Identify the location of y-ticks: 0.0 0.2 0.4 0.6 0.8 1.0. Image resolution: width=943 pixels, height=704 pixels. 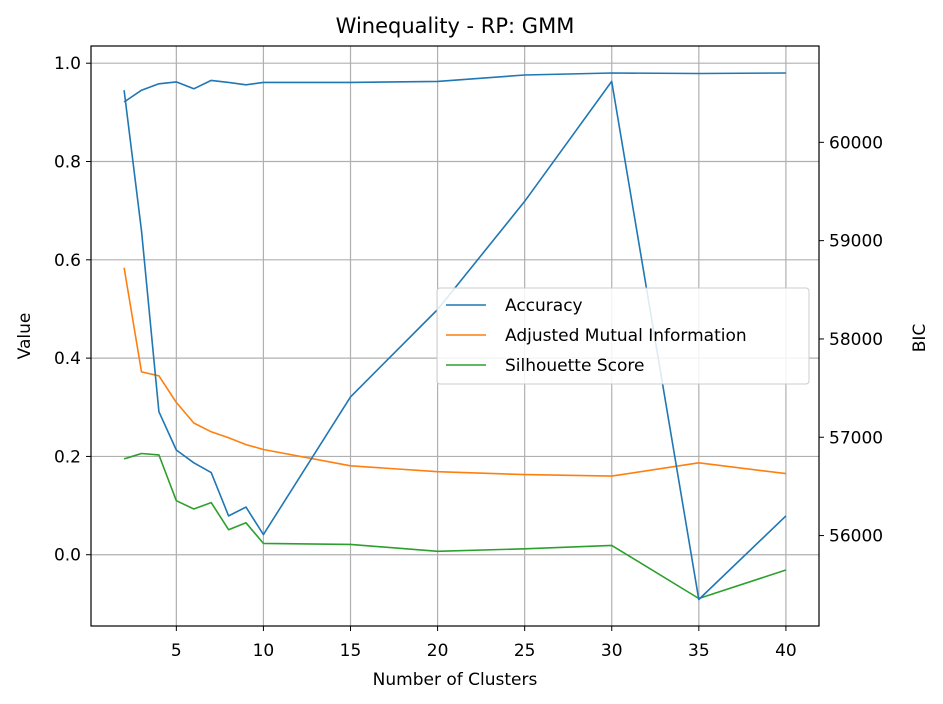
(72, 310).